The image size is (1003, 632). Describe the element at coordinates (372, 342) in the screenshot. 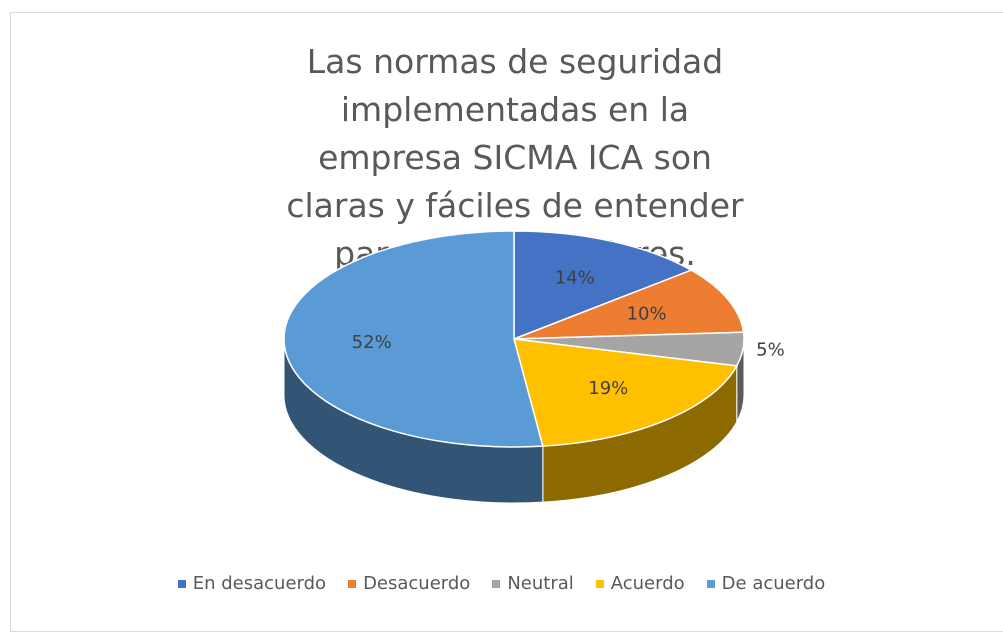

I see `data-label: 52%` at that location.